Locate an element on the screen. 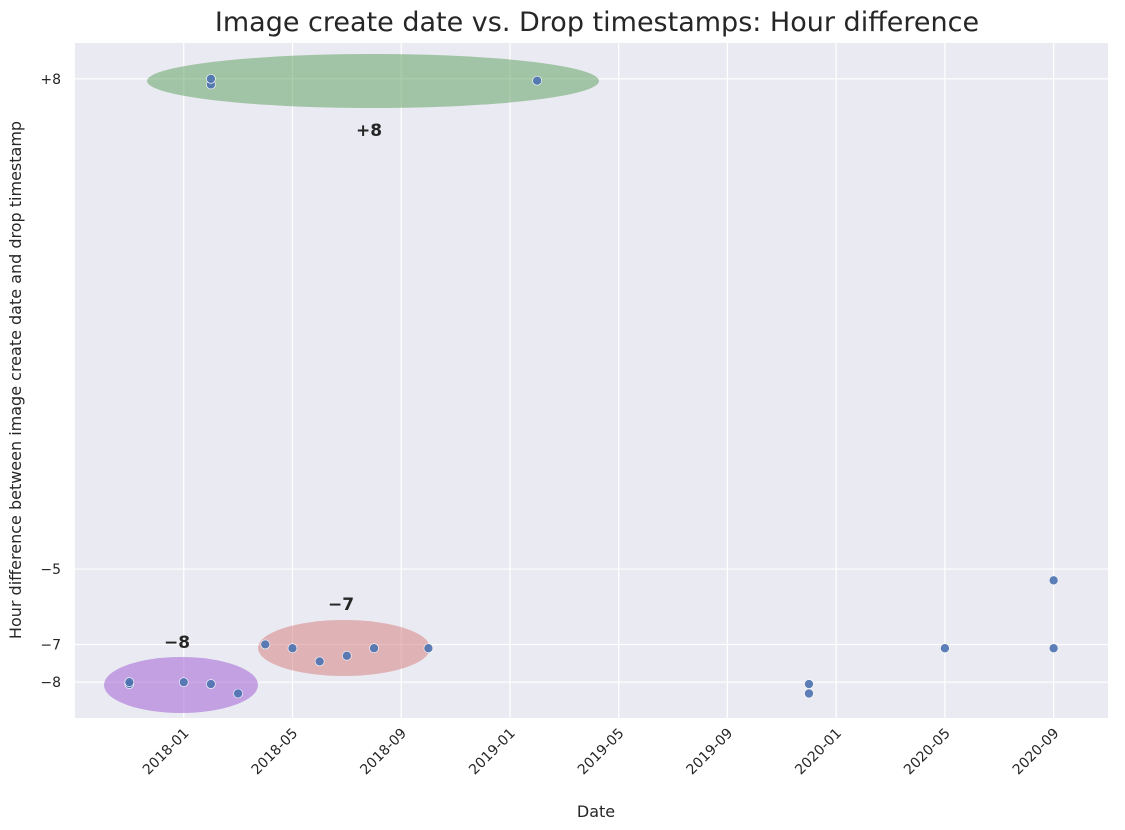 The width and height of the screenshot is (1125, 830). x-tick-label: 2020-09 is located at coordinates (1036, 752).